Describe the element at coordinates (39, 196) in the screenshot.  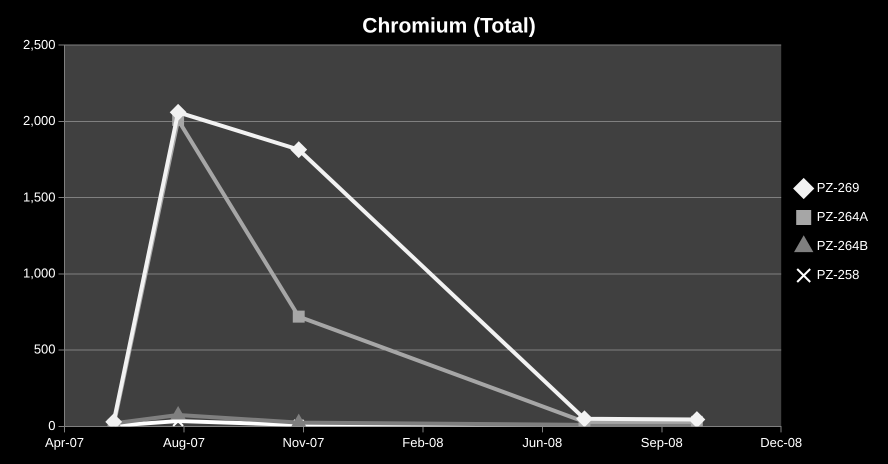
I see `y-tick-label: 1,500` at that location.